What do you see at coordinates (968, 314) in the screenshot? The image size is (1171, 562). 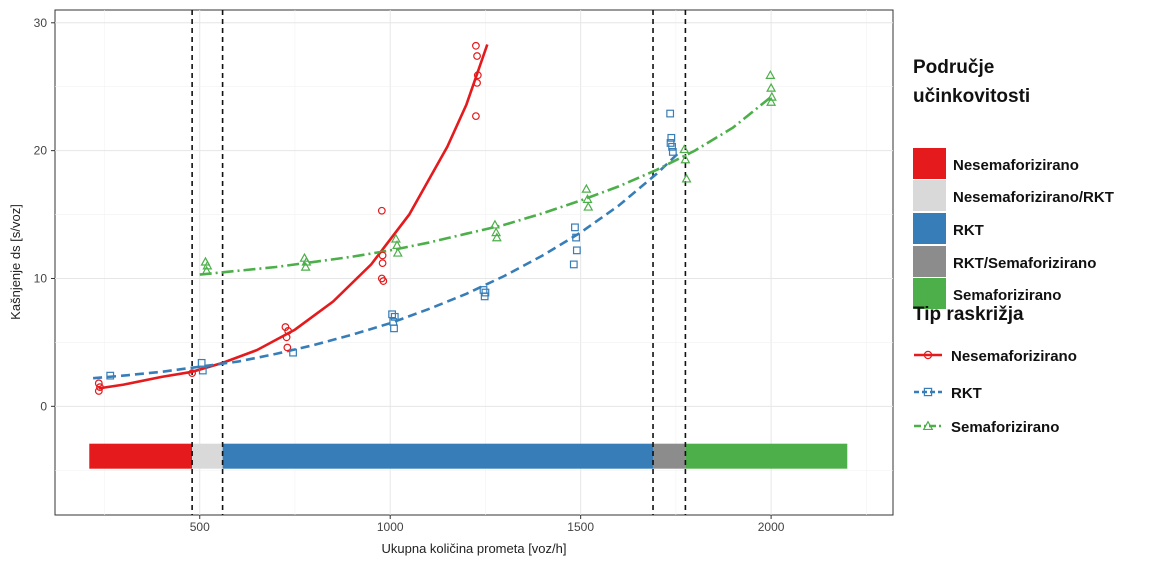 I see `type-legend-title: Tip raskrižja` at bounding box center [968, 314].